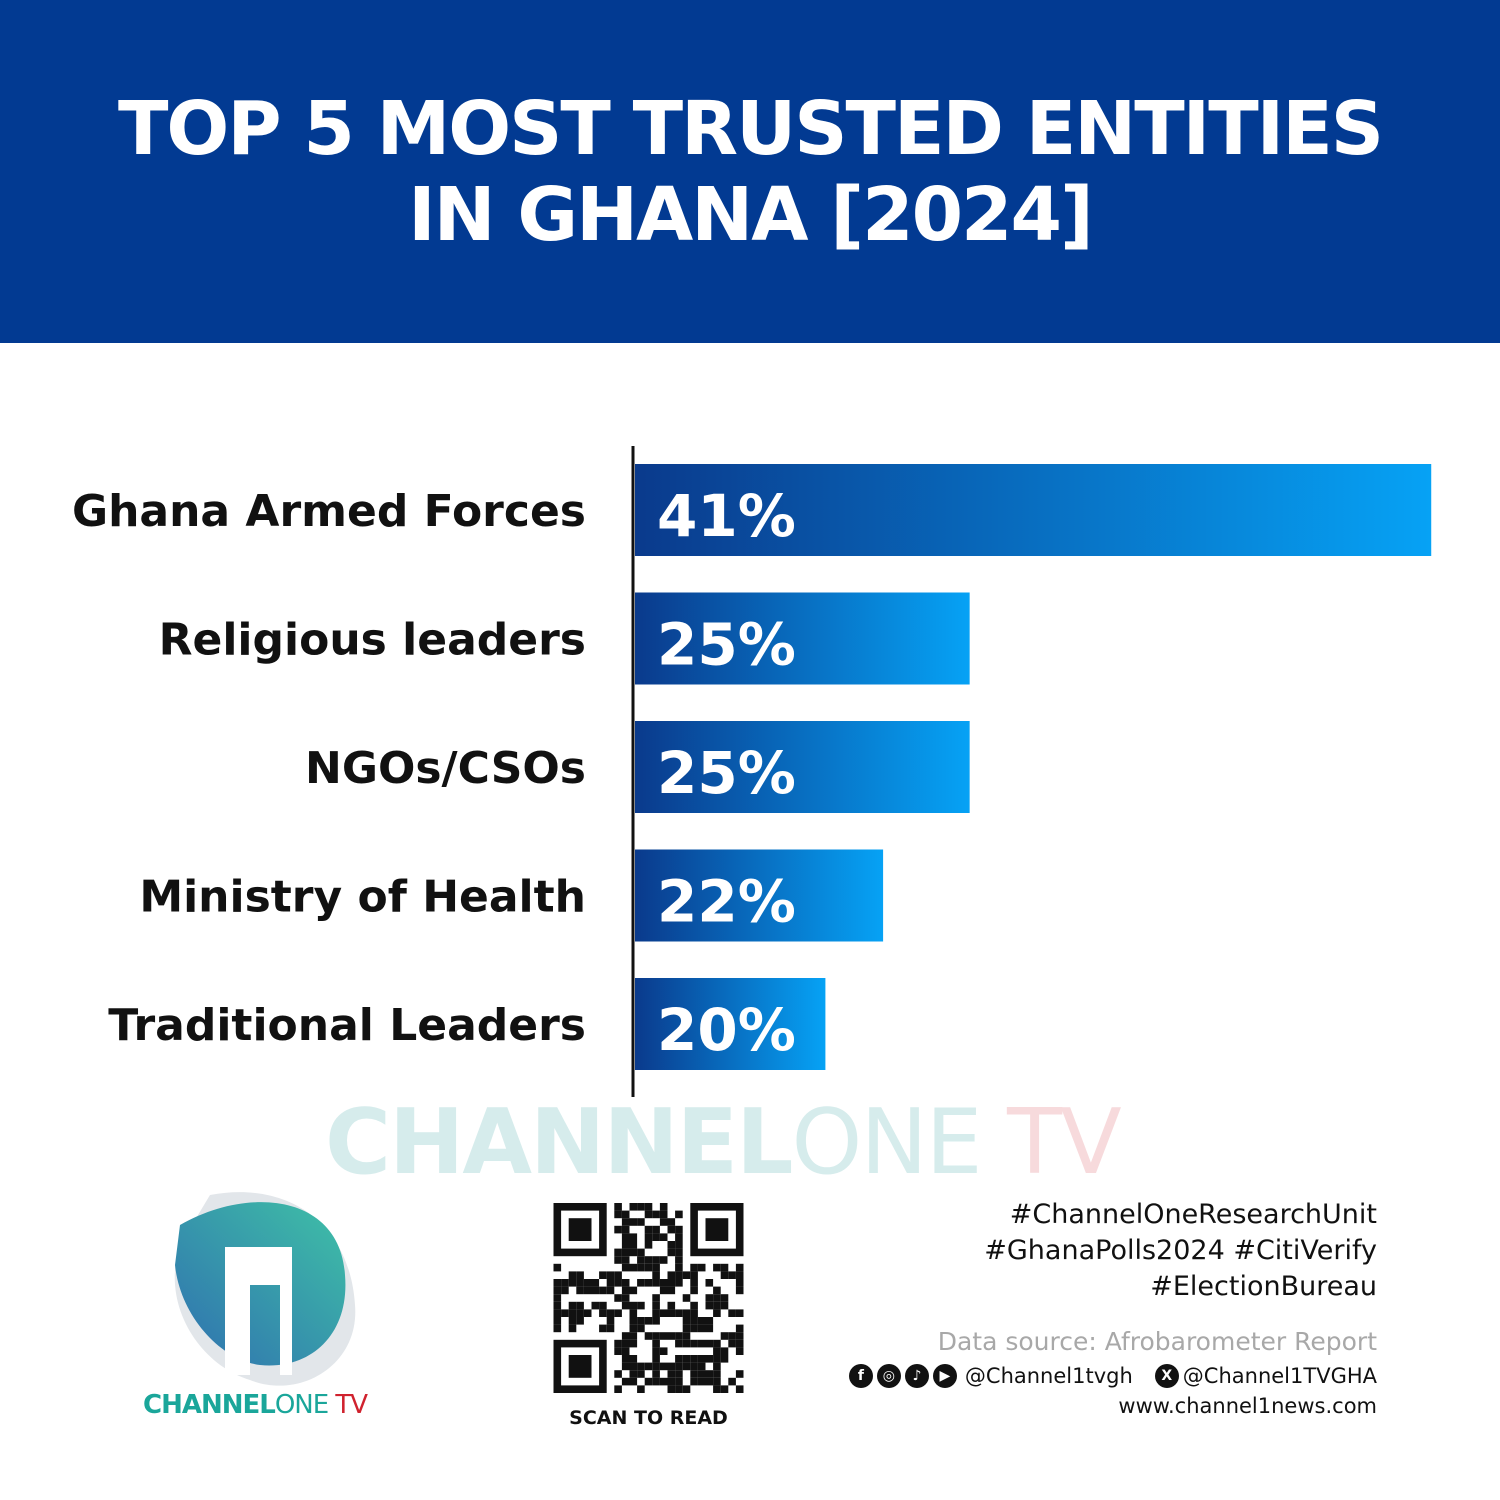 This screenshot has height=1500, width=1500. Describe the element at coordinates (362, 897) in the screenshot. I see `category-label: Ministry of Health` at that location.